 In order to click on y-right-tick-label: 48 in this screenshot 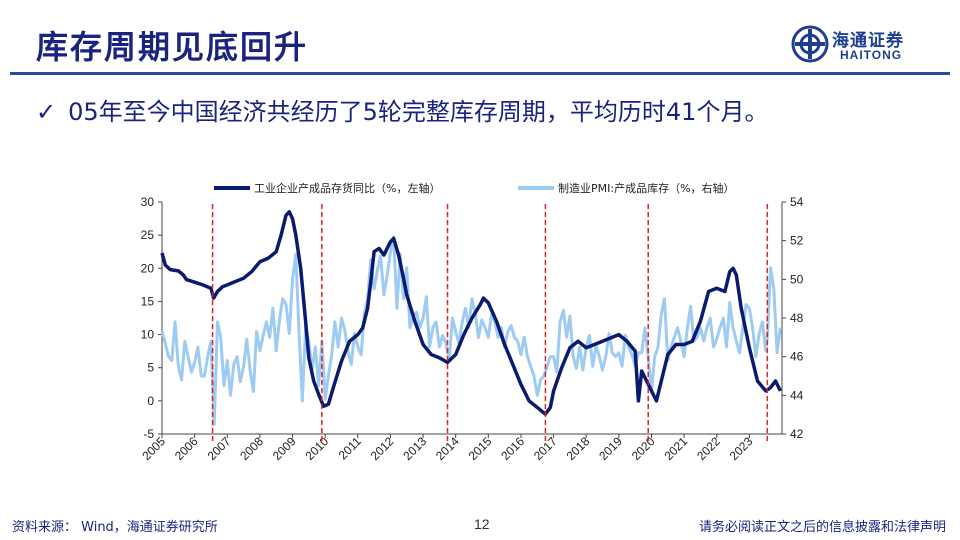, I will do `click(797, 318)`.